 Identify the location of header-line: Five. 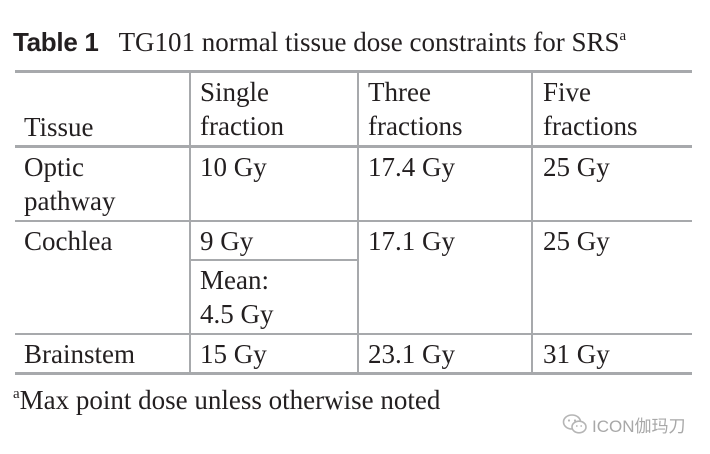
(567, 92).